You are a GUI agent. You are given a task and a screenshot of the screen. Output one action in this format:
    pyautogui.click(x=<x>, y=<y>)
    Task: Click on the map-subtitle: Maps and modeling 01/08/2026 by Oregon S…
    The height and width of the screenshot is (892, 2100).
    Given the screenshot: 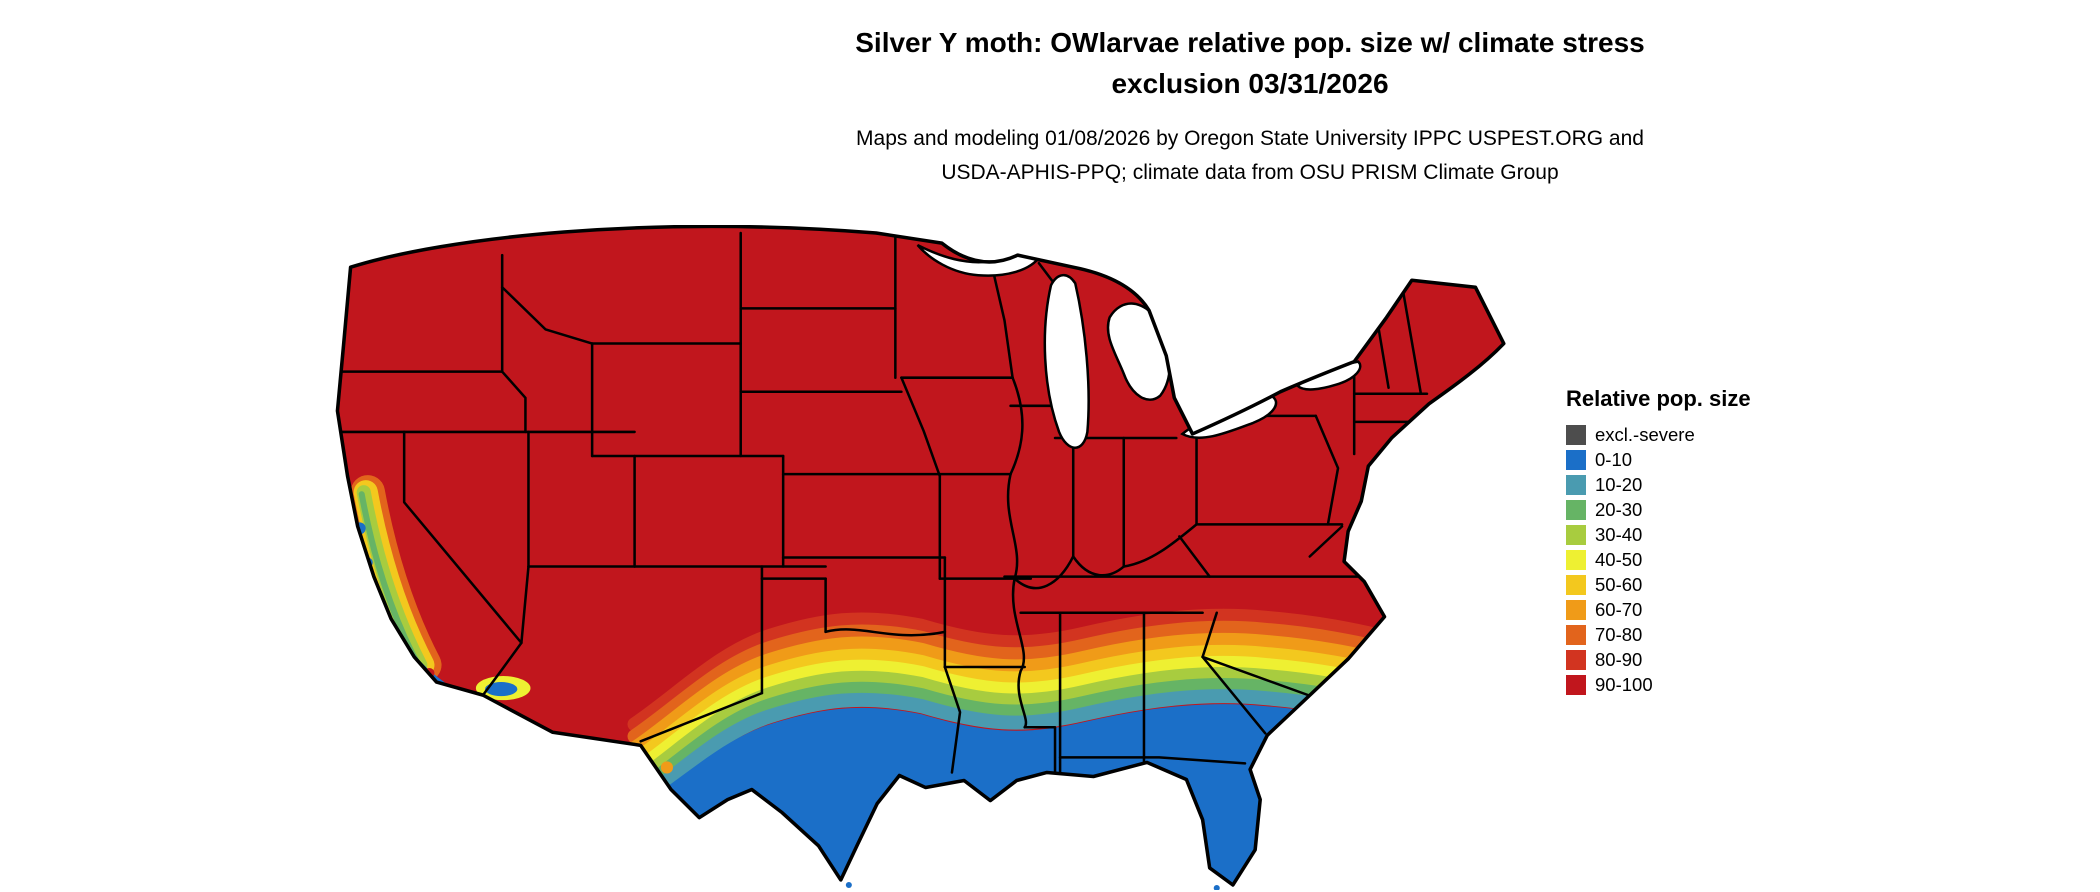 What is the action you would take?
    pyautogui.click(x=1250, y=156)
    